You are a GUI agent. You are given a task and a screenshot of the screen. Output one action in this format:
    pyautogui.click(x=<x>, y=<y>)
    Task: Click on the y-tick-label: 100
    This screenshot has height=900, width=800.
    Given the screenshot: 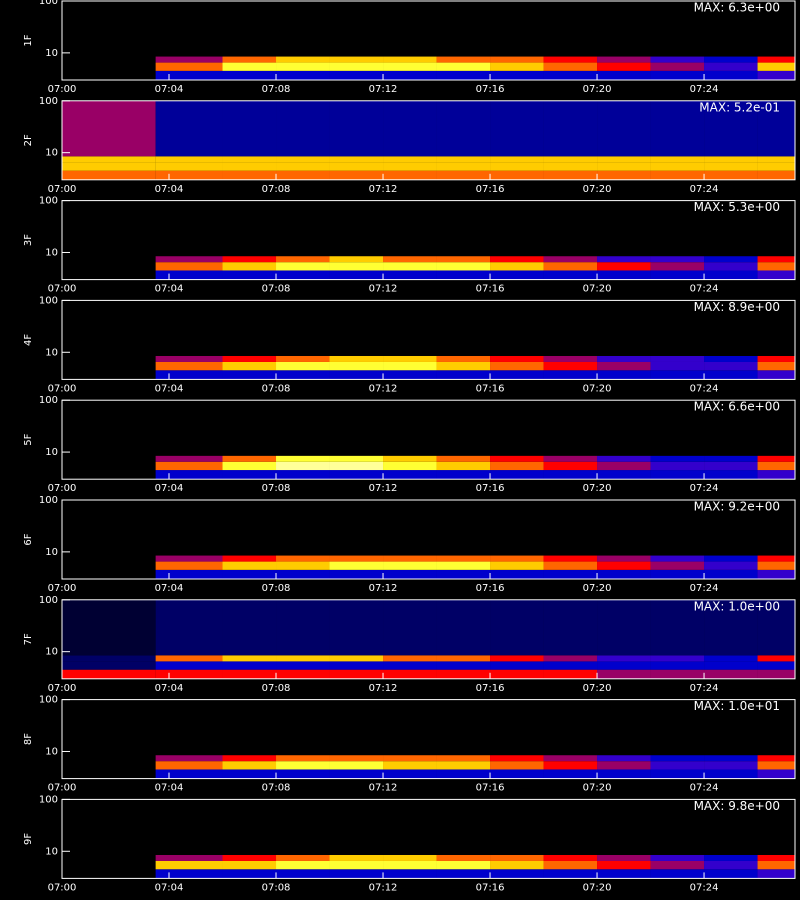 What is the action you would take?
    pyautogui.click(x=48, y=300)
    